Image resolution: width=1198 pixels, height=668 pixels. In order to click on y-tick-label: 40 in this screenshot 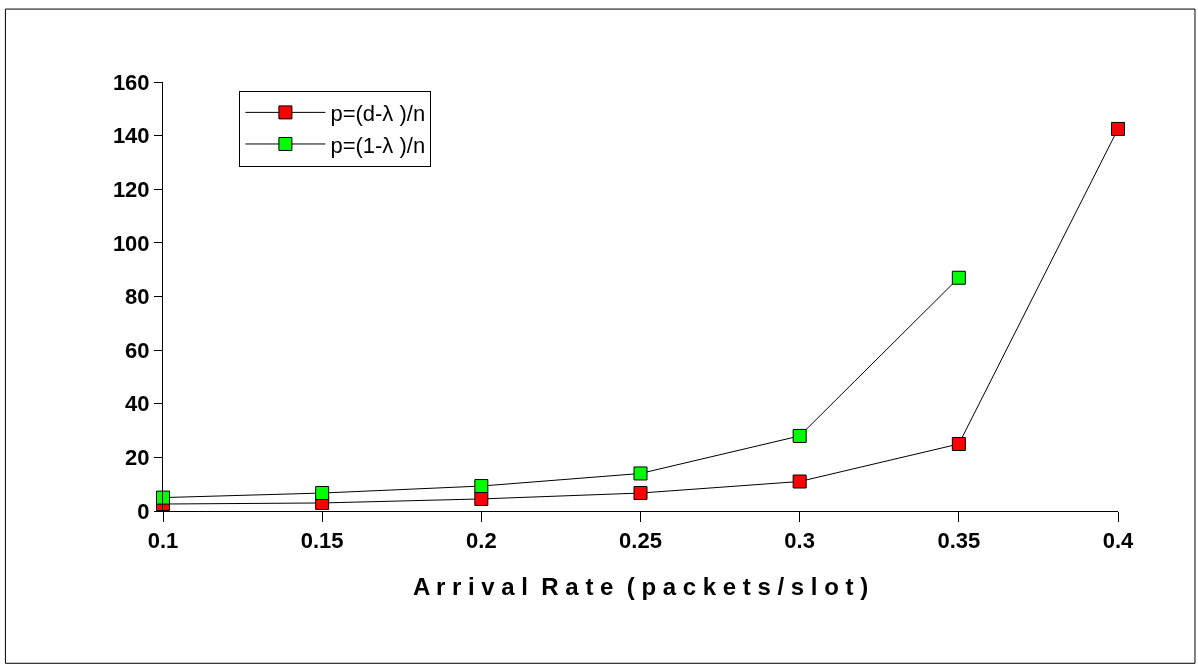, I will do `click(137, 404)`.